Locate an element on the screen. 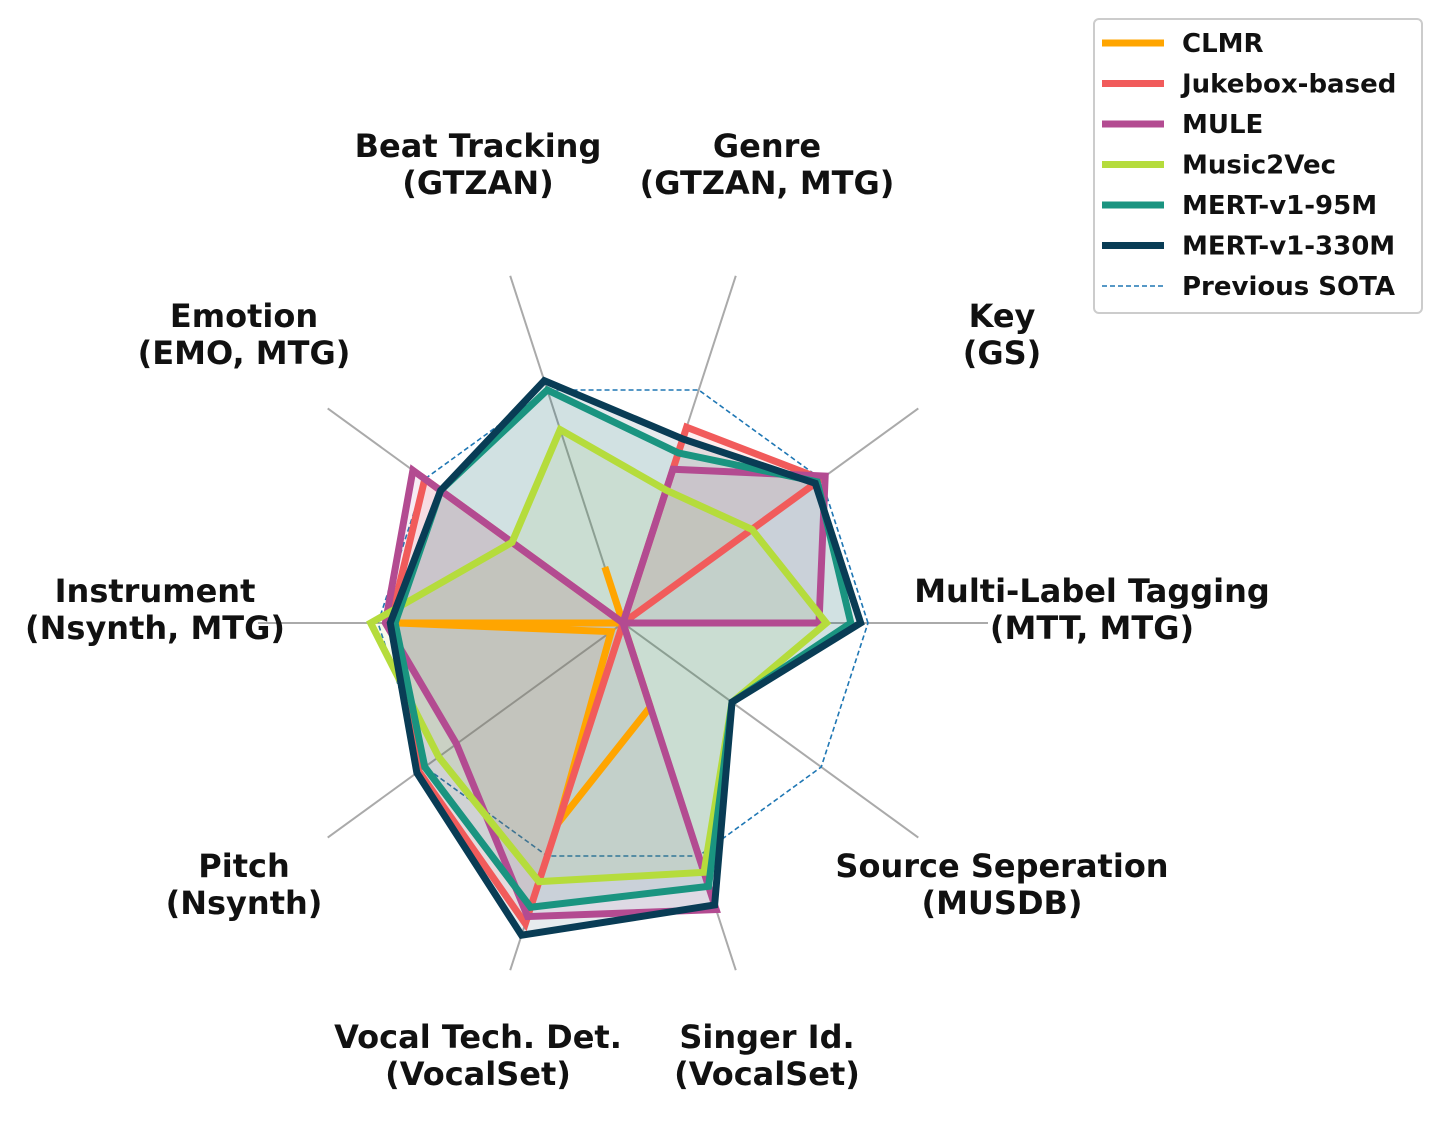 This screenshot has height=1124, width=1443. axis-label: Emotion (EMO, MTG) is located at coordinates (244, 334).